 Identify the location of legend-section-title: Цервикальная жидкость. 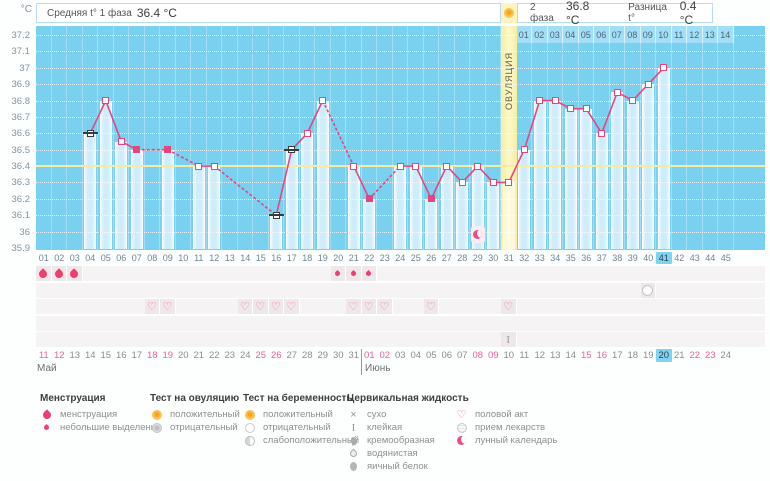
(408, 398).